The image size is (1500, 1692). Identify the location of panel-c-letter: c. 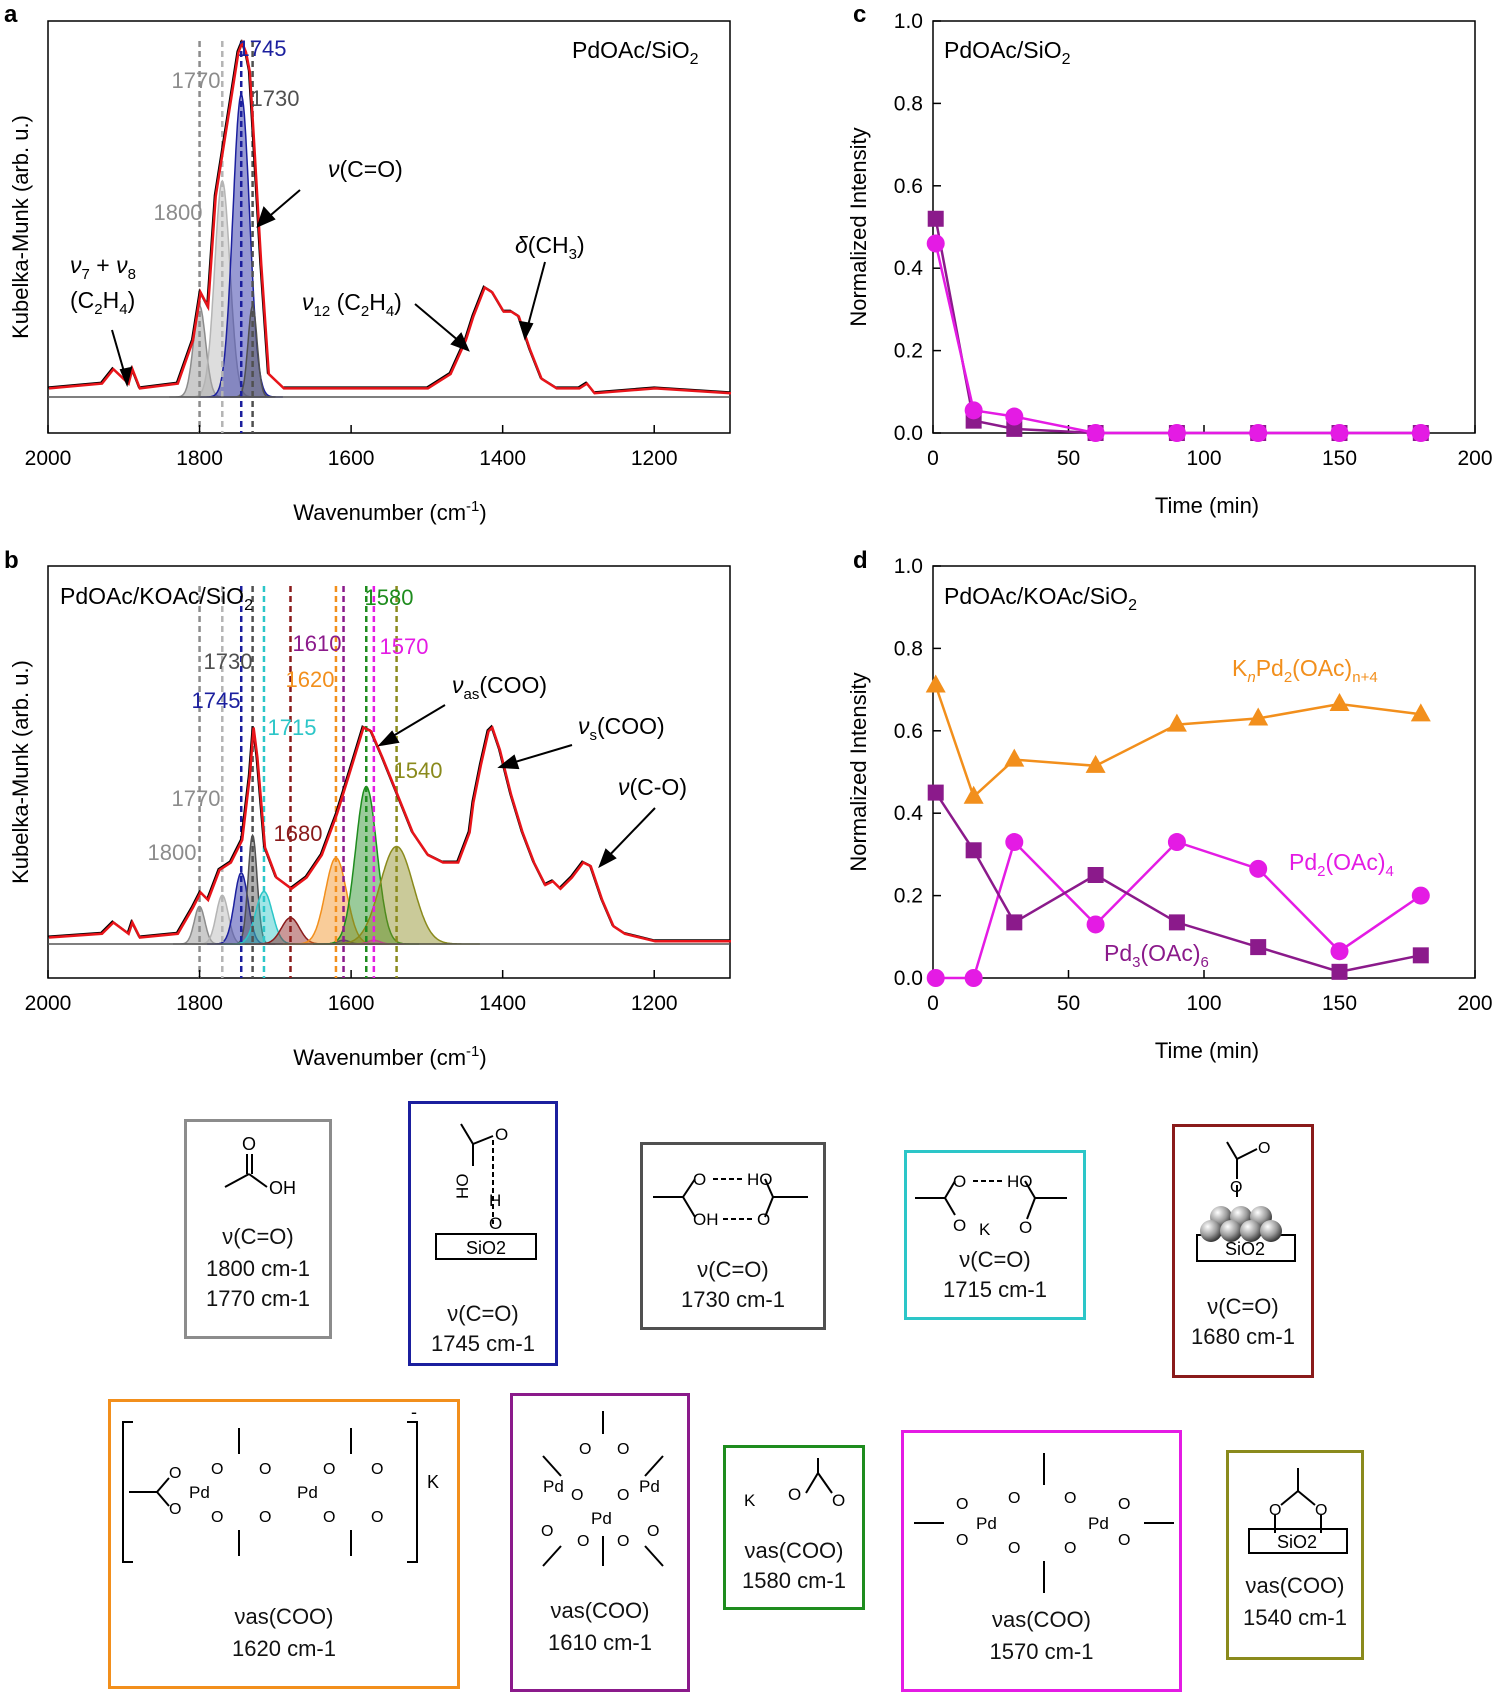
(859, 14).